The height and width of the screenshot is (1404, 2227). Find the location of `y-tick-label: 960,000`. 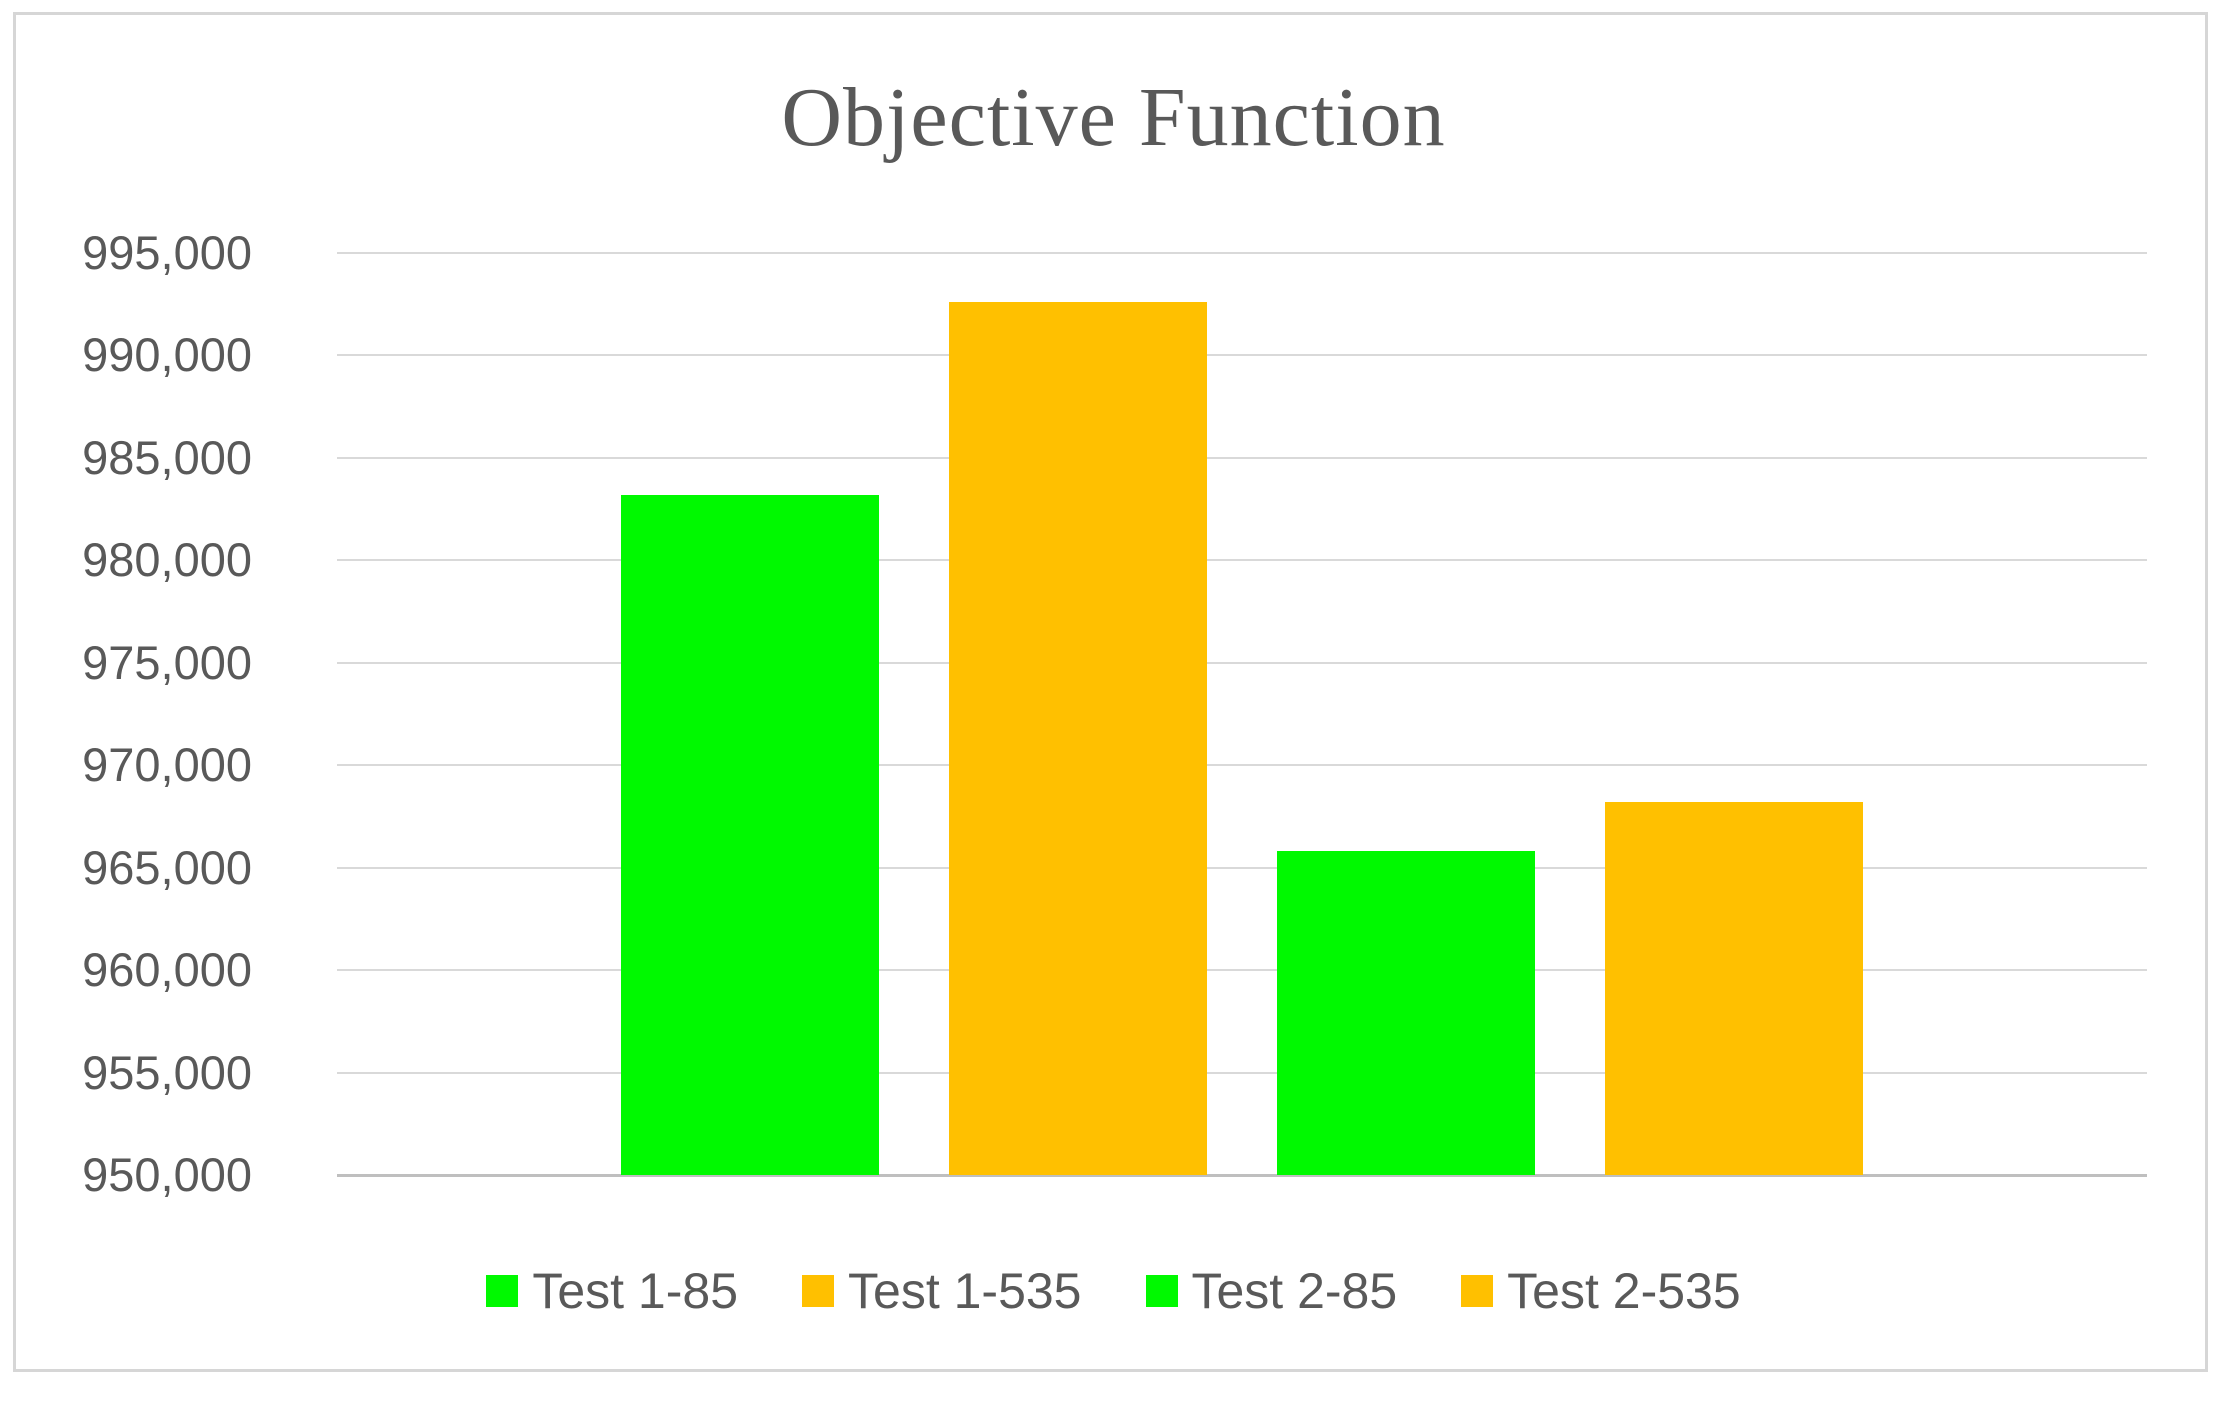

y-tick-label: 960,000 is located at coordinates (167, 970).